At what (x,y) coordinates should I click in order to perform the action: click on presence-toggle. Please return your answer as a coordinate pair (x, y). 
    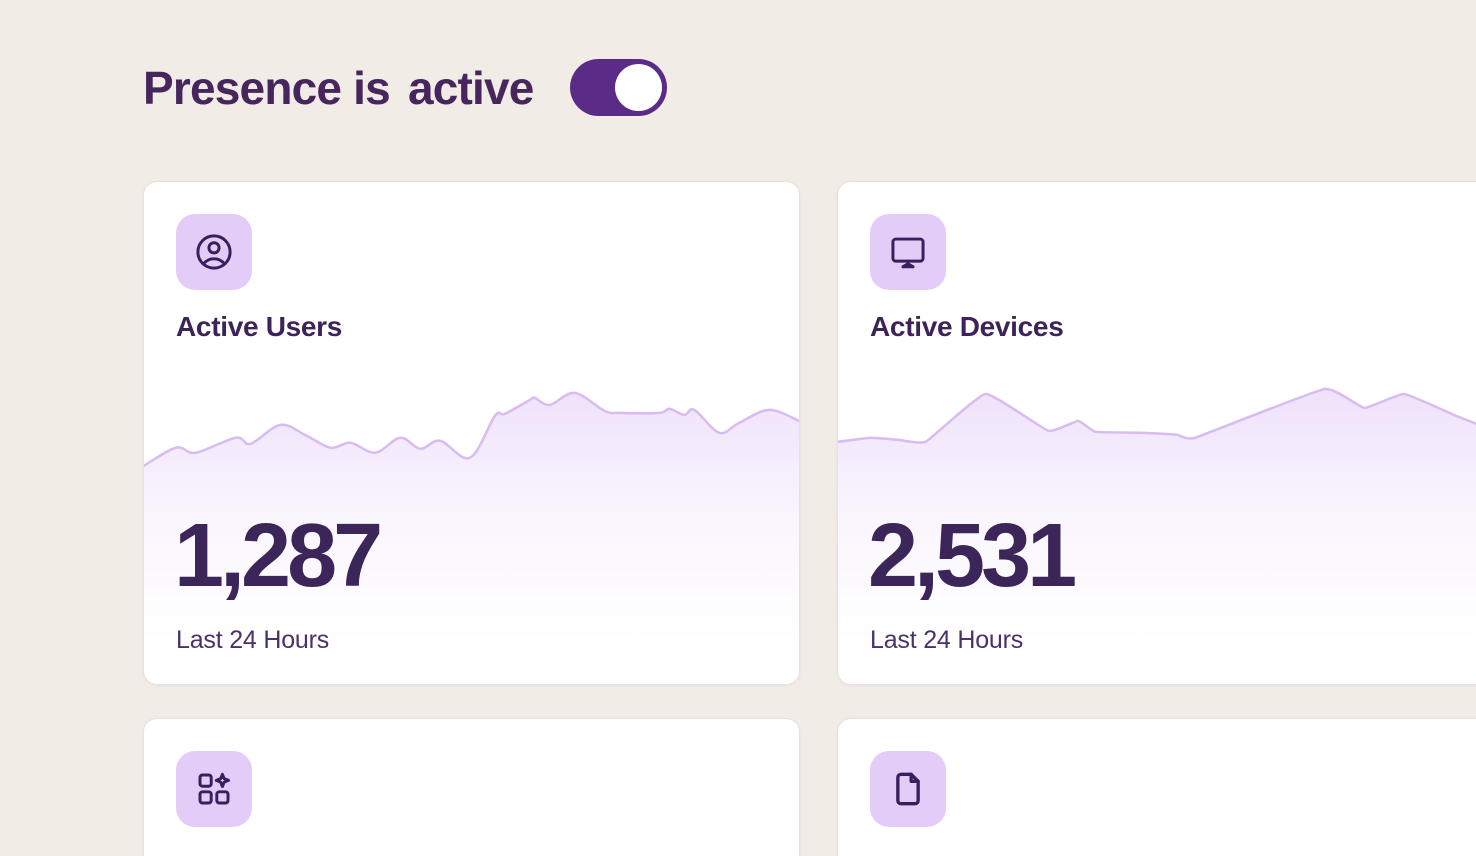
    Looking at the image, I should click on (618, 87).